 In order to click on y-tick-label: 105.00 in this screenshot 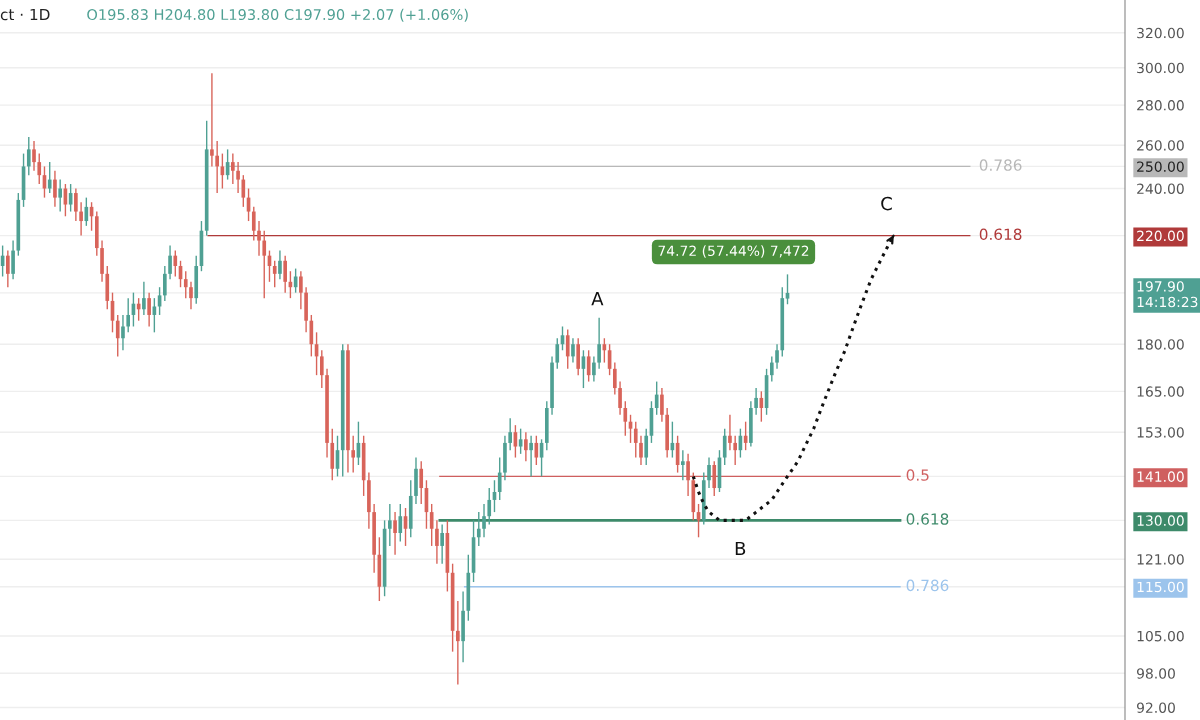, I will do `click(1160, 636)`.